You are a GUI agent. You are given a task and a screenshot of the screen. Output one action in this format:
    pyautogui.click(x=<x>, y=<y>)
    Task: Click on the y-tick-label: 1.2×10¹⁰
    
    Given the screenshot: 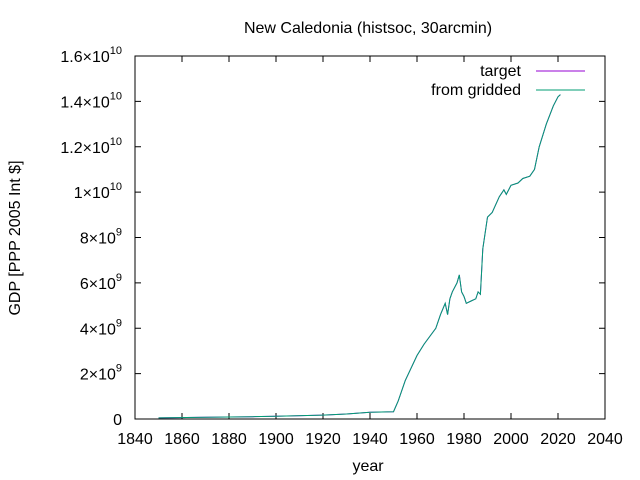 What is the action you would take?
    pyautogui.click(x=91, y=146)
    